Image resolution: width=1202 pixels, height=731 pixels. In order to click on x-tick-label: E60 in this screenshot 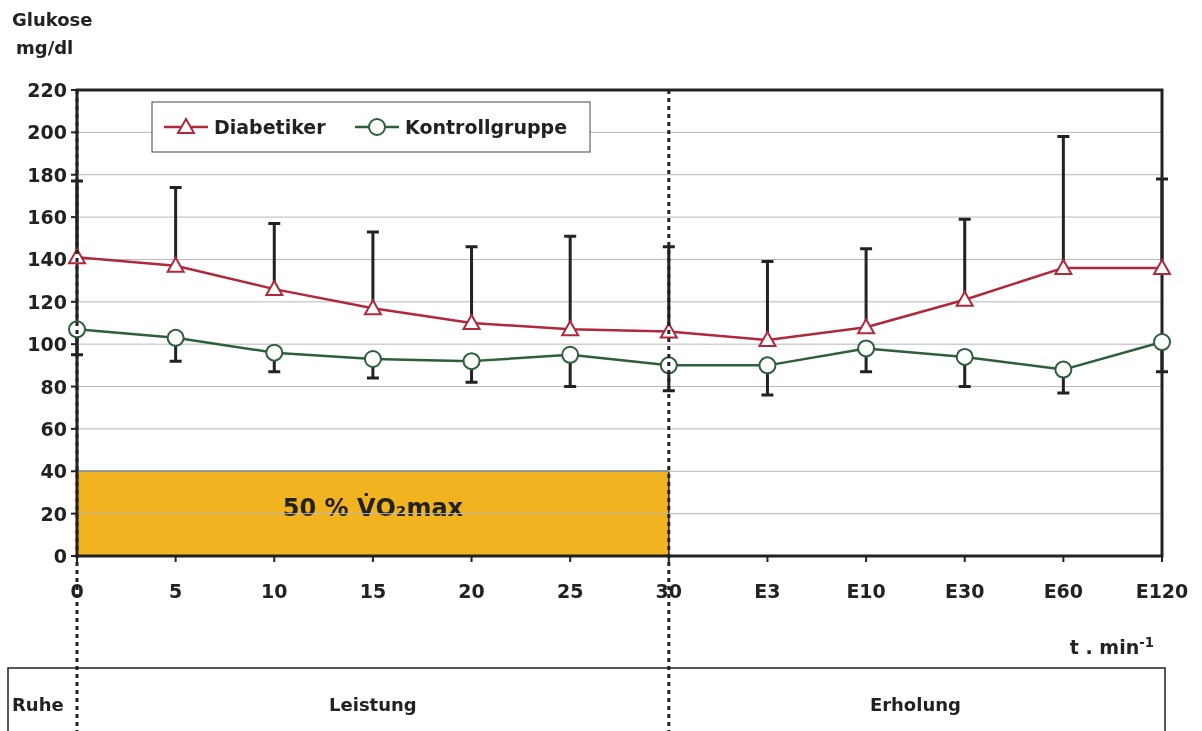, I will do `click(1063, 591)`.